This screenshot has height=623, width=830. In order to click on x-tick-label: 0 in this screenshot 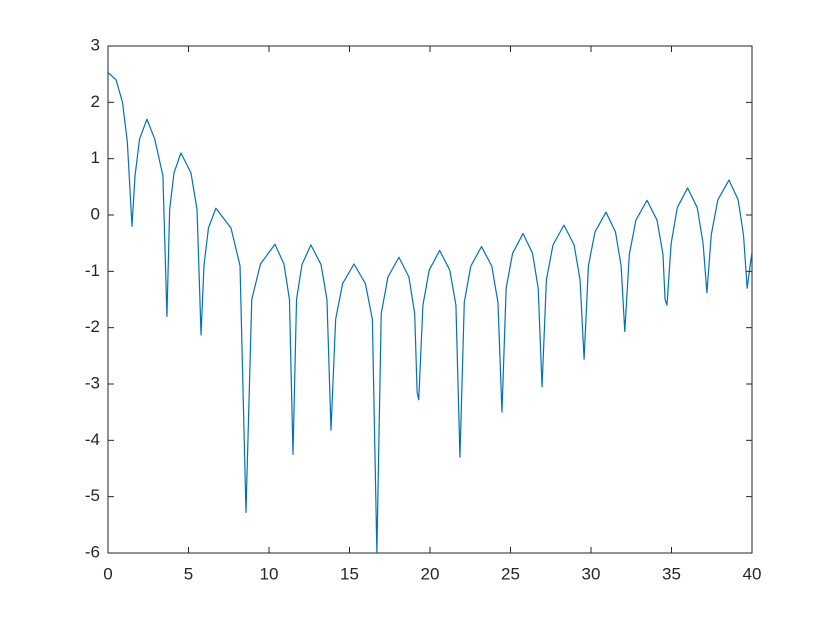, I will do `click(107, 573)`.